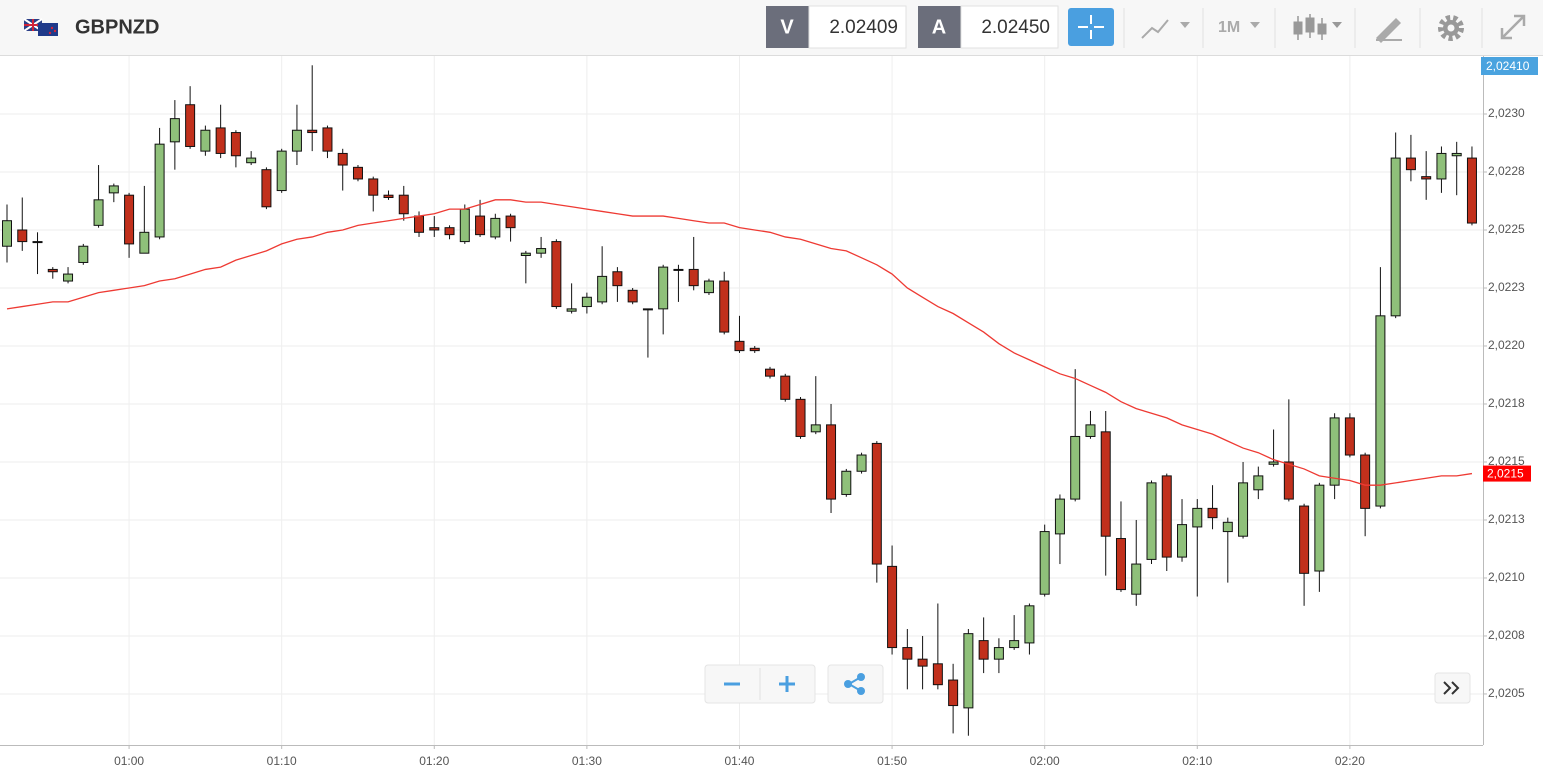 The height and width of the screenshot is (782, 1543). I want to click on ma-price-label: 2,0215, so click(1505, 474).